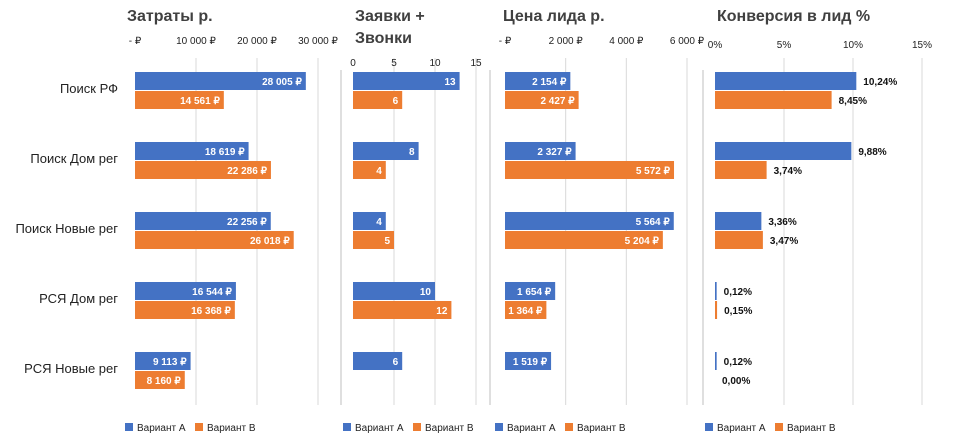 The height and width of the screenshot is (444, 960). What do you see at coordinates (257, 41) in the screenshot?
I see `tick-label-costs: 20 000 ₽` at bounding box center [257, 41].